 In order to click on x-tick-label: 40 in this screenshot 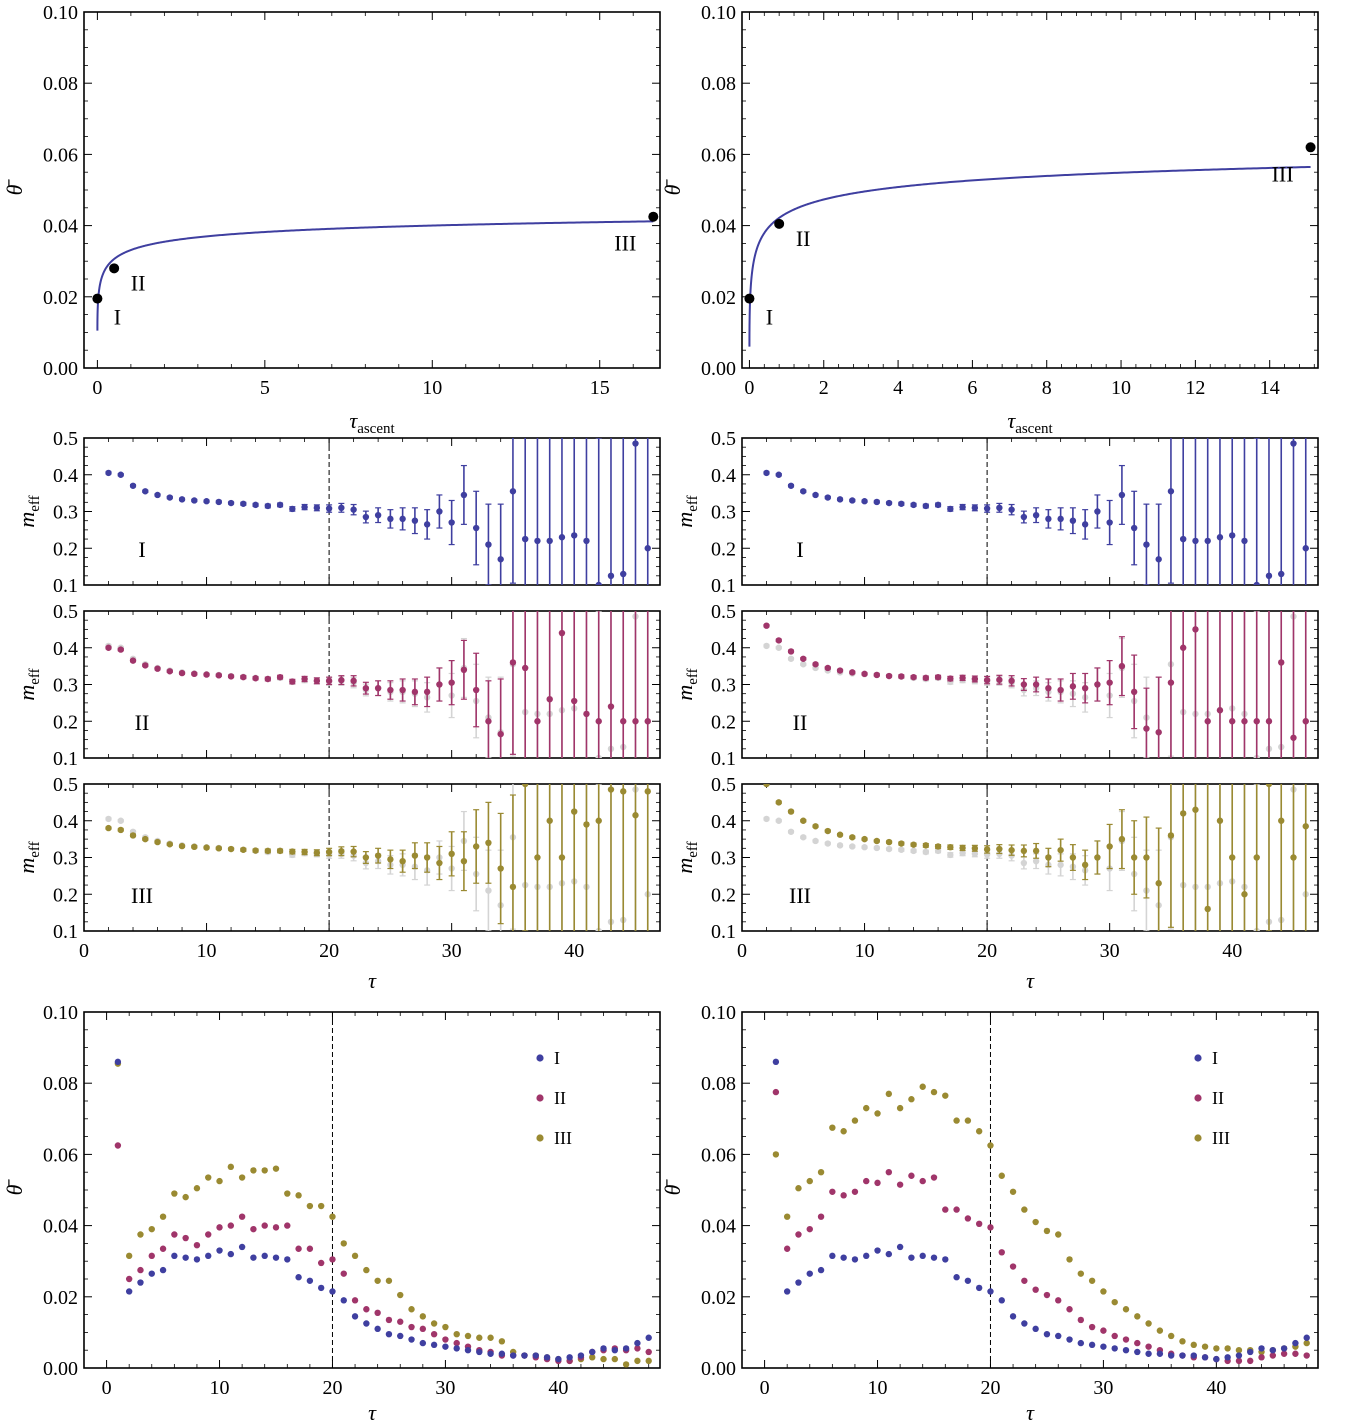, I will do `click(574, 951)`.